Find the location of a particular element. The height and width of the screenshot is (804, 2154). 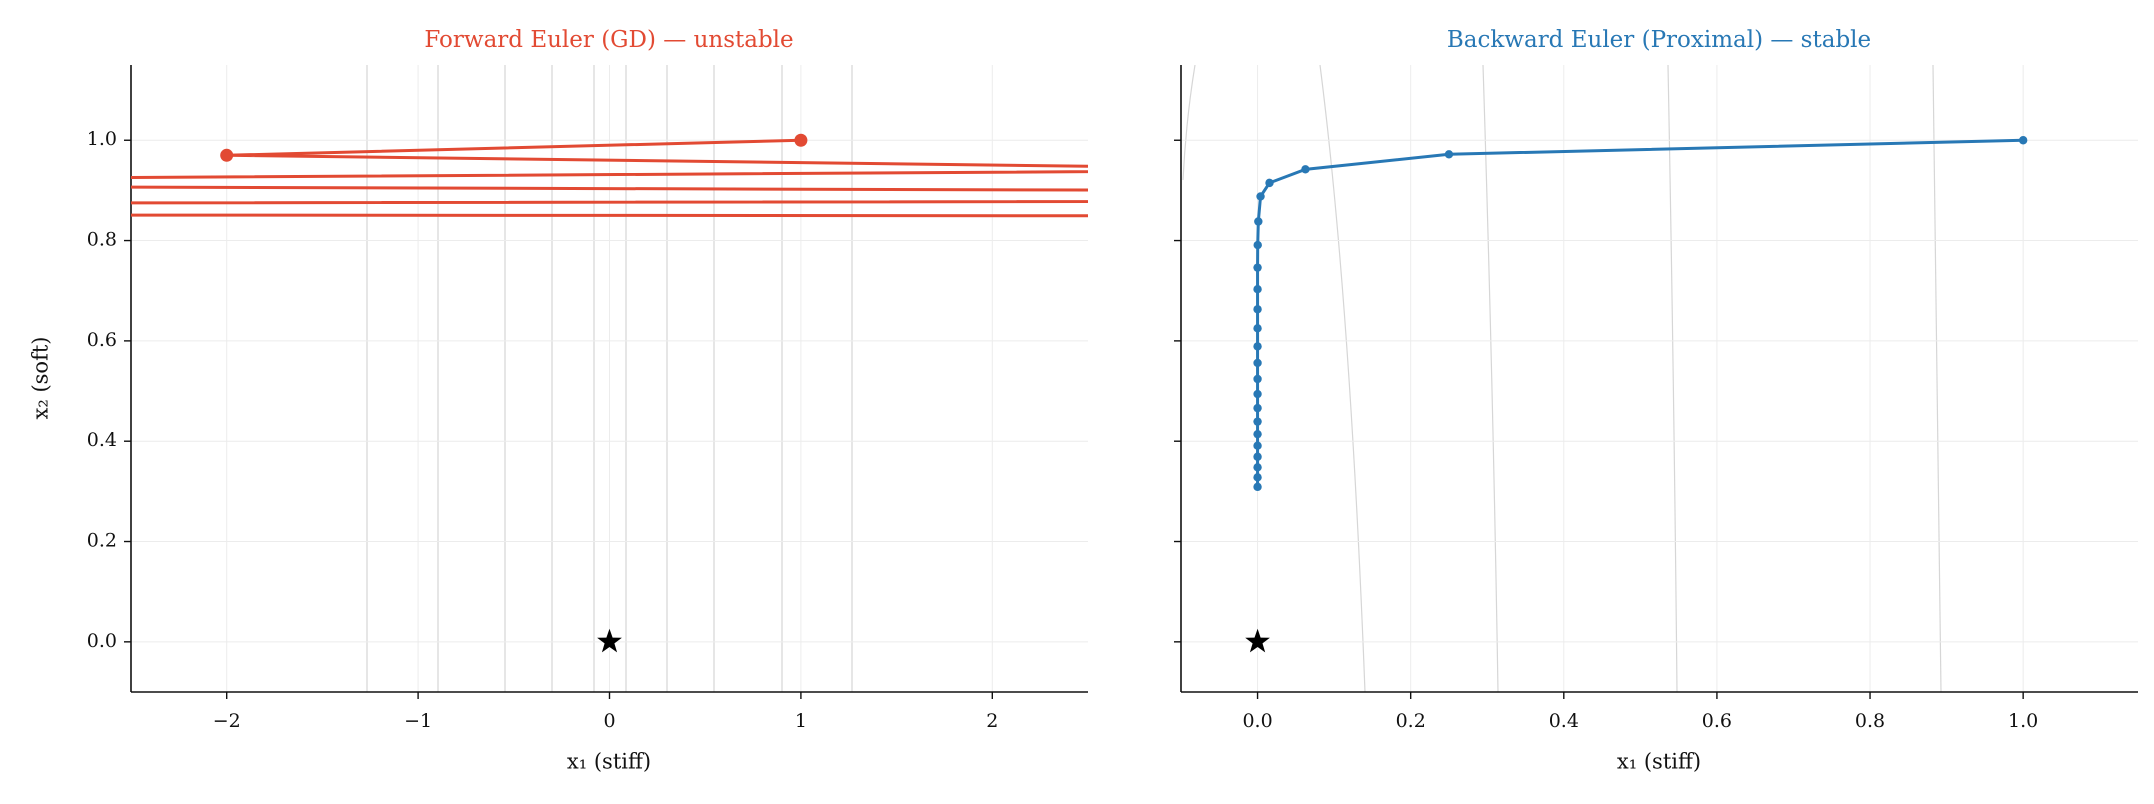

y-tick-label: 0.8 is located at coordinates (102, 240).